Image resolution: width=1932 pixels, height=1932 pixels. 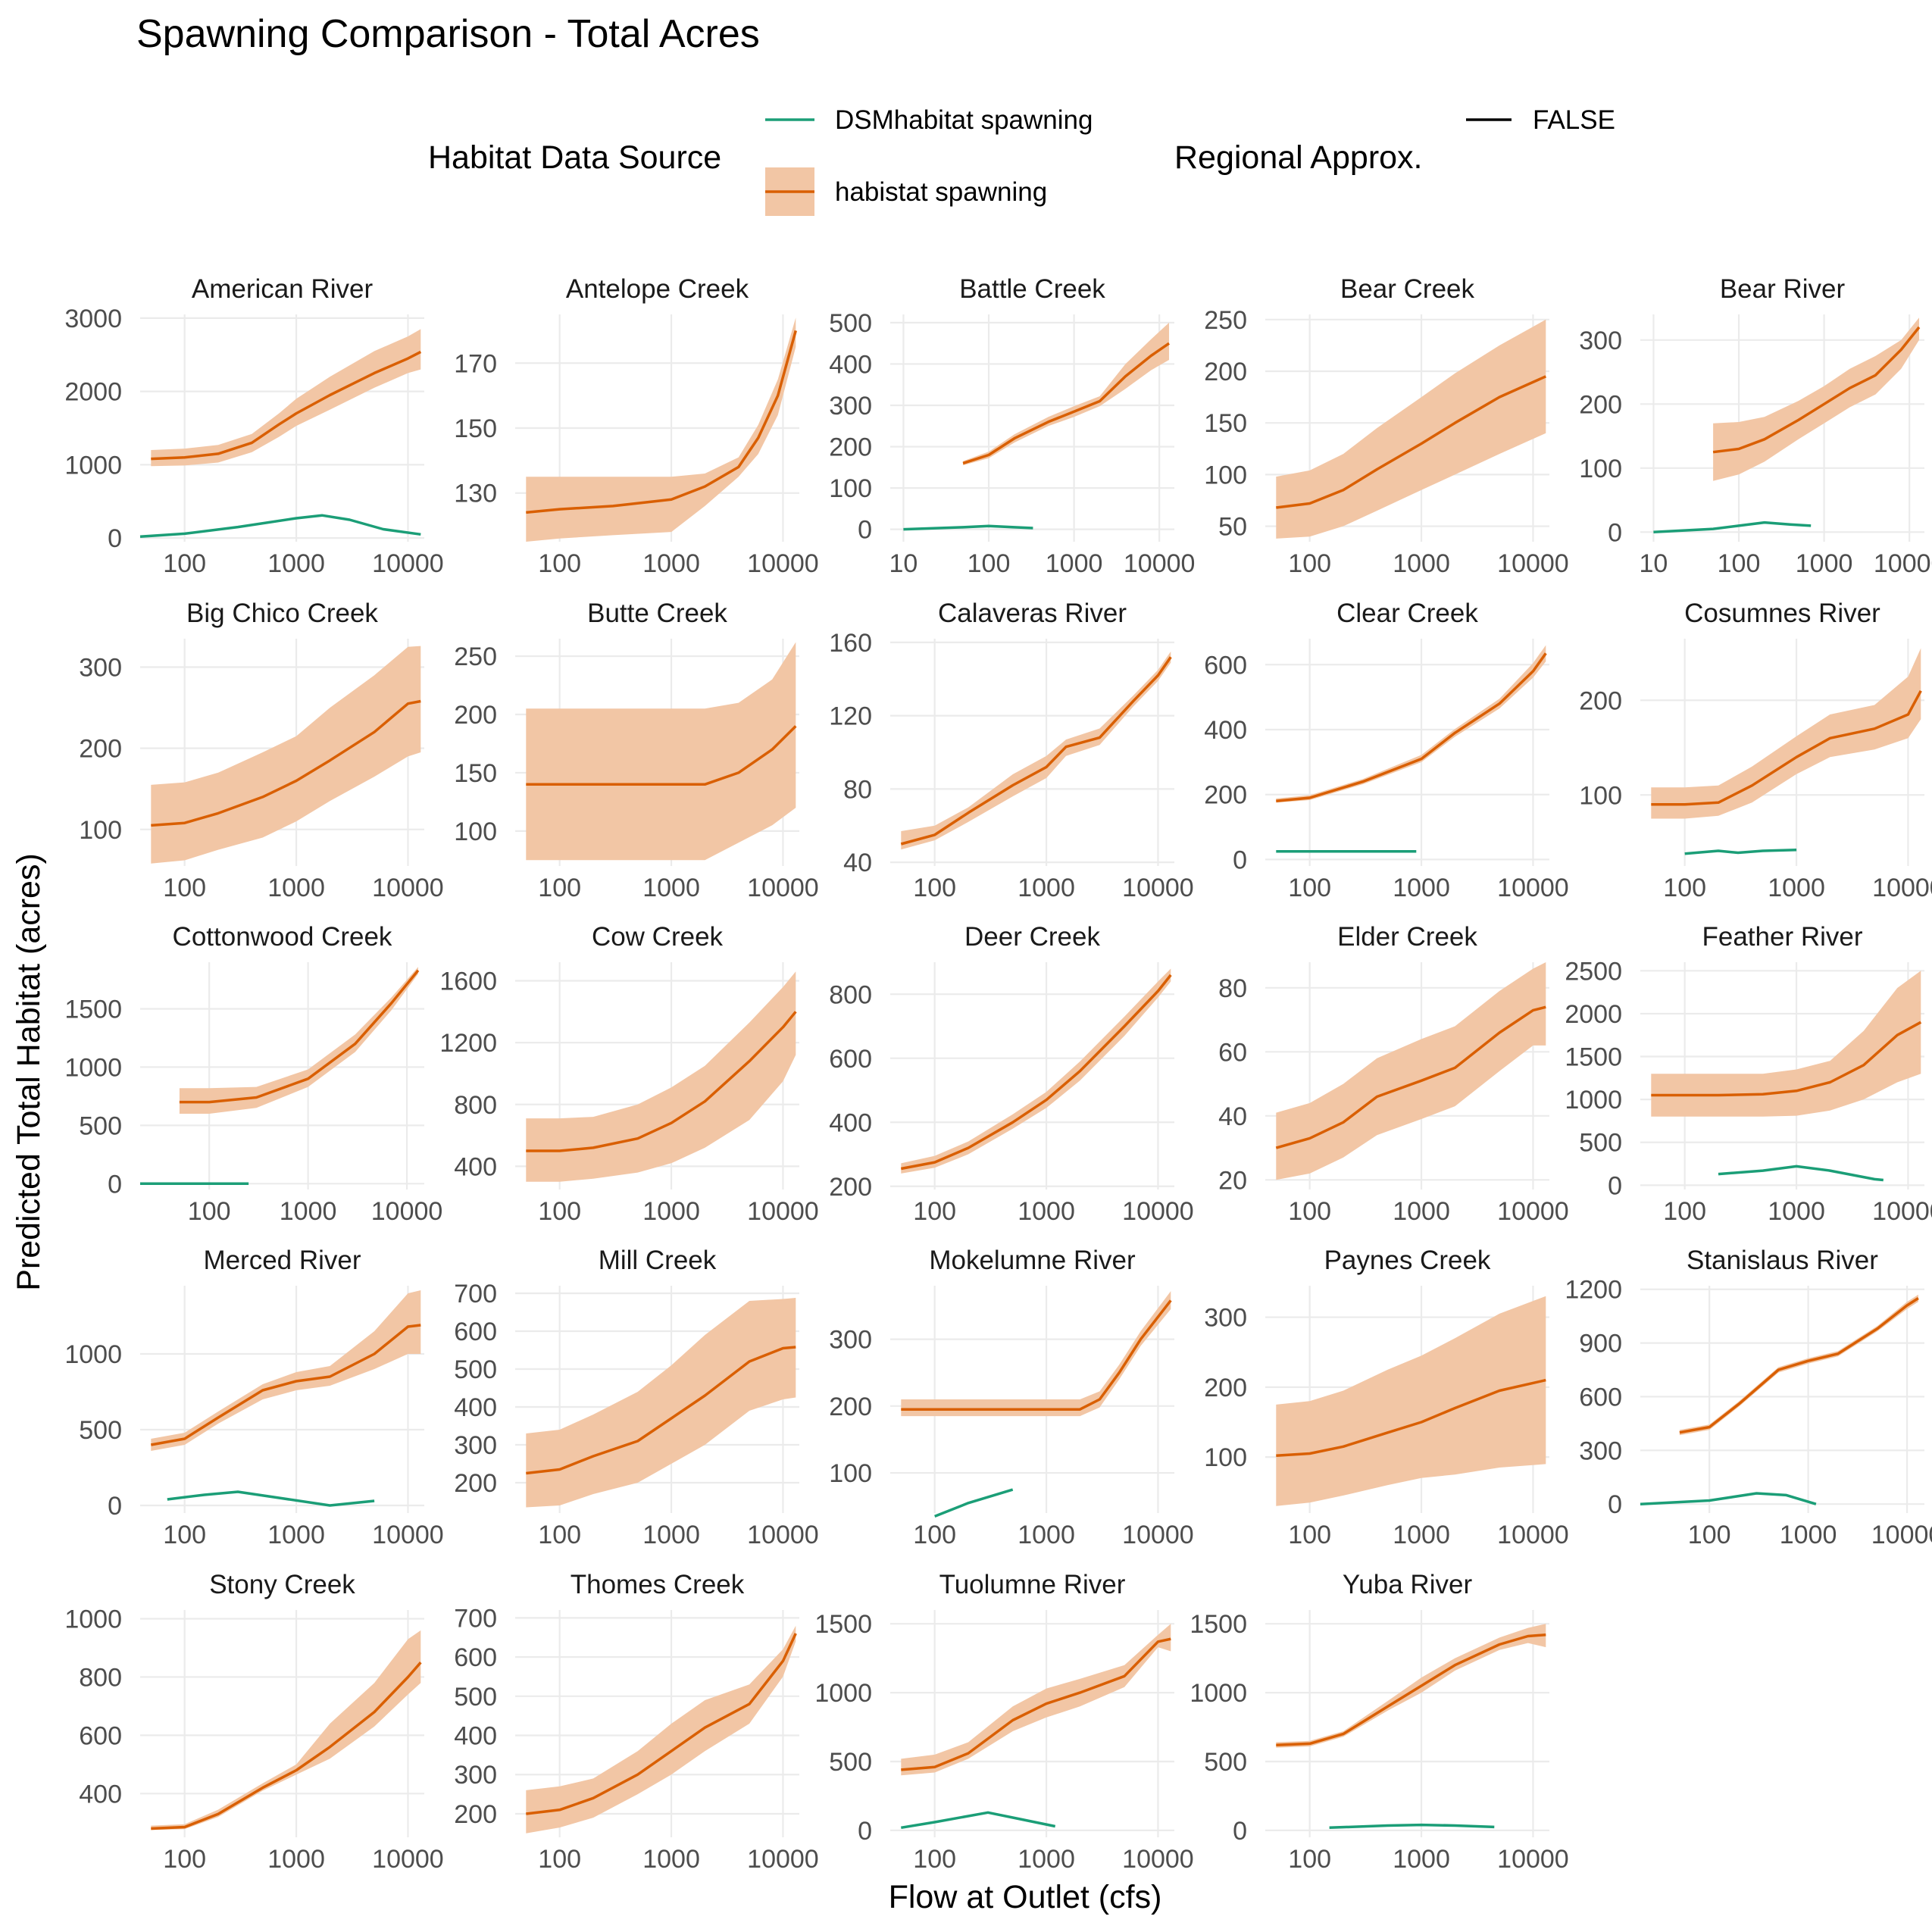 What do you see at coordinates (658, 1585) in the screenshot?
I see `panel-title: Thomes Creek` at bounding box center [658, 1585].